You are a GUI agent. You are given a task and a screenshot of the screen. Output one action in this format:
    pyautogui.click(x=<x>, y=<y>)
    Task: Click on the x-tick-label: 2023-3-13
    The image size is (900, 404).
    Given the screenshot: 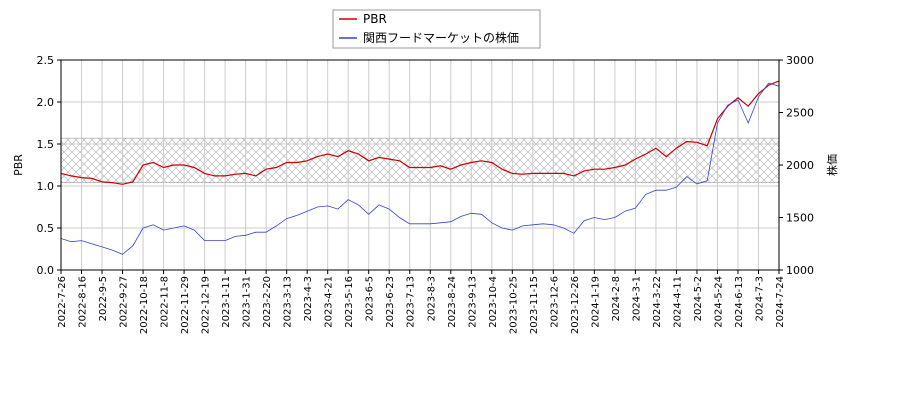 What is the action you would take?
    pyautogui.click(x=288, y=302)
    